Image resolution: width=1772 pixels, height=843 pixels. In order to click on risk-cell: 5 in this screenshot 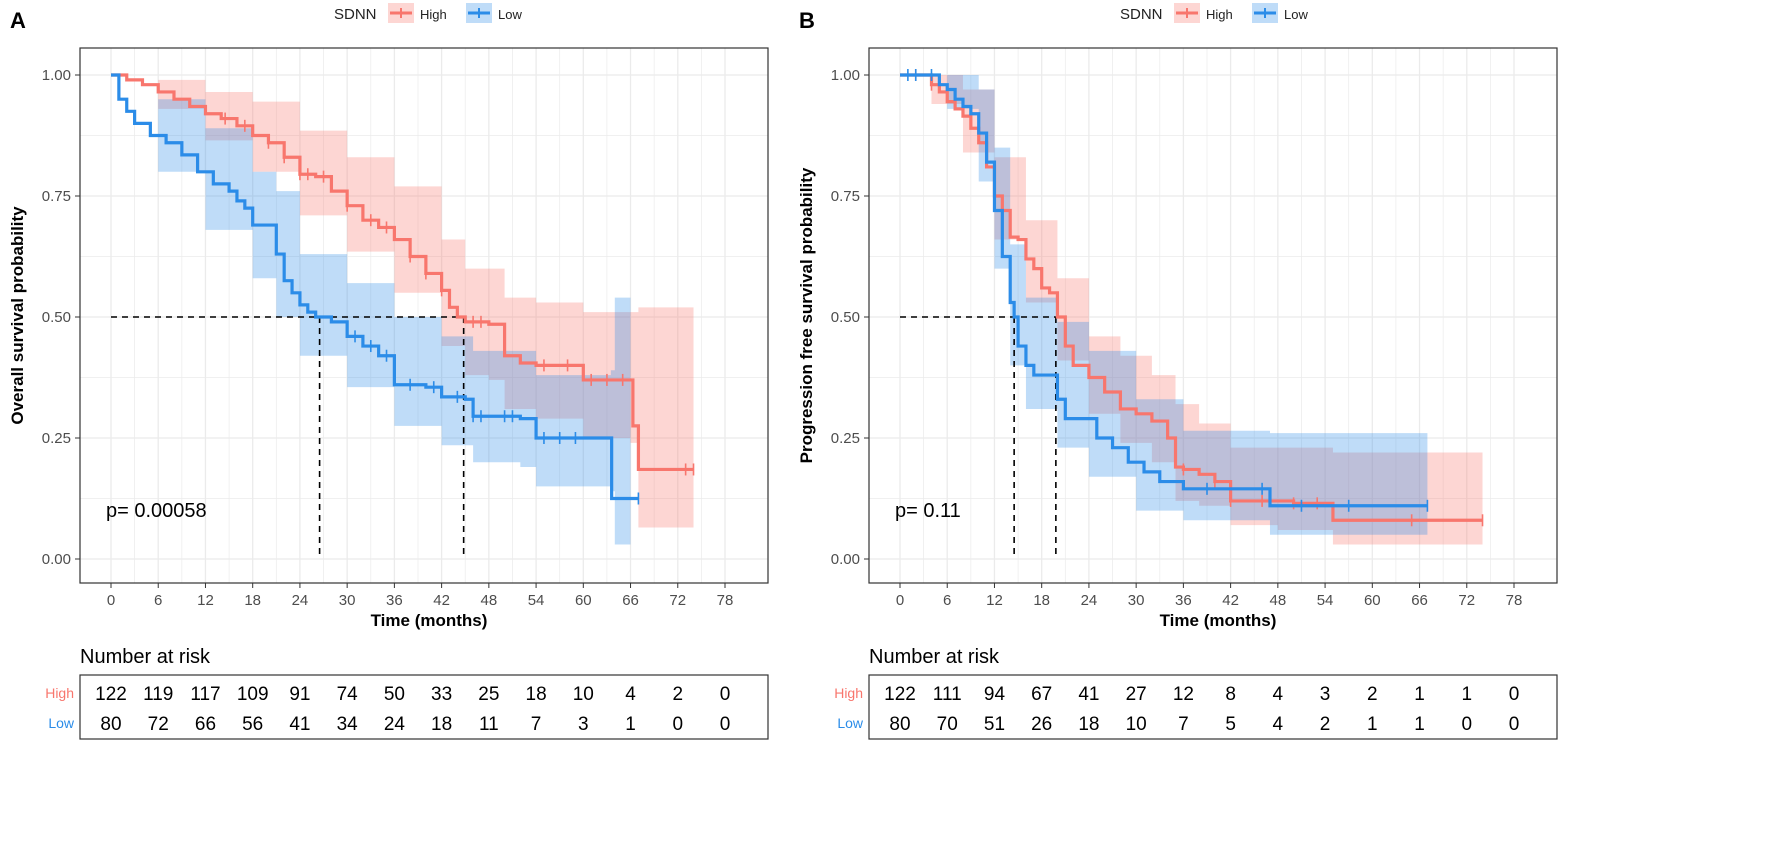, I will do `click(1230, 724)`.